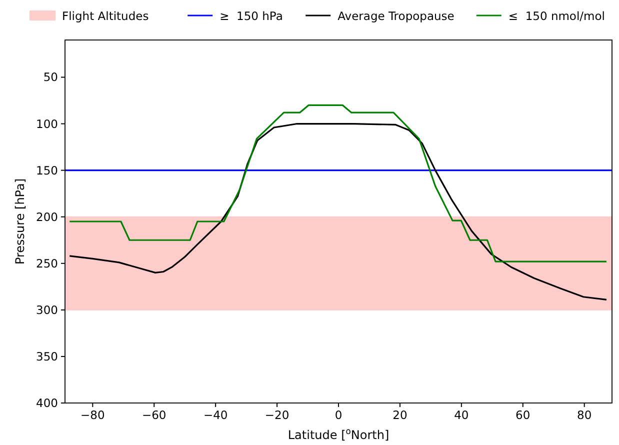  I want to click on x-tick-label: −60, so click(154, 415).